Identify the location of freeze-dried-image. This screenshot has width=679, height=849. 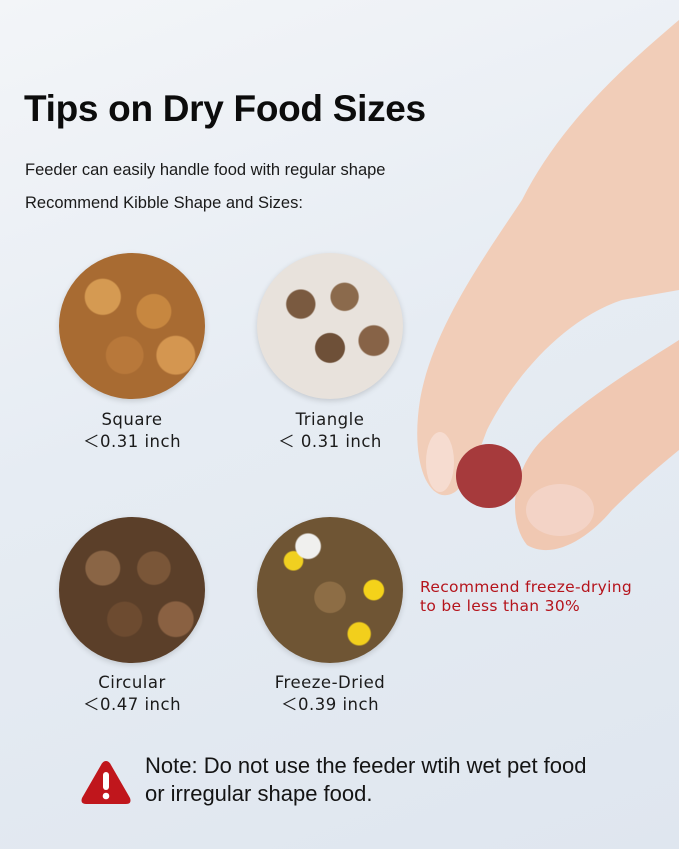
(330, 590).